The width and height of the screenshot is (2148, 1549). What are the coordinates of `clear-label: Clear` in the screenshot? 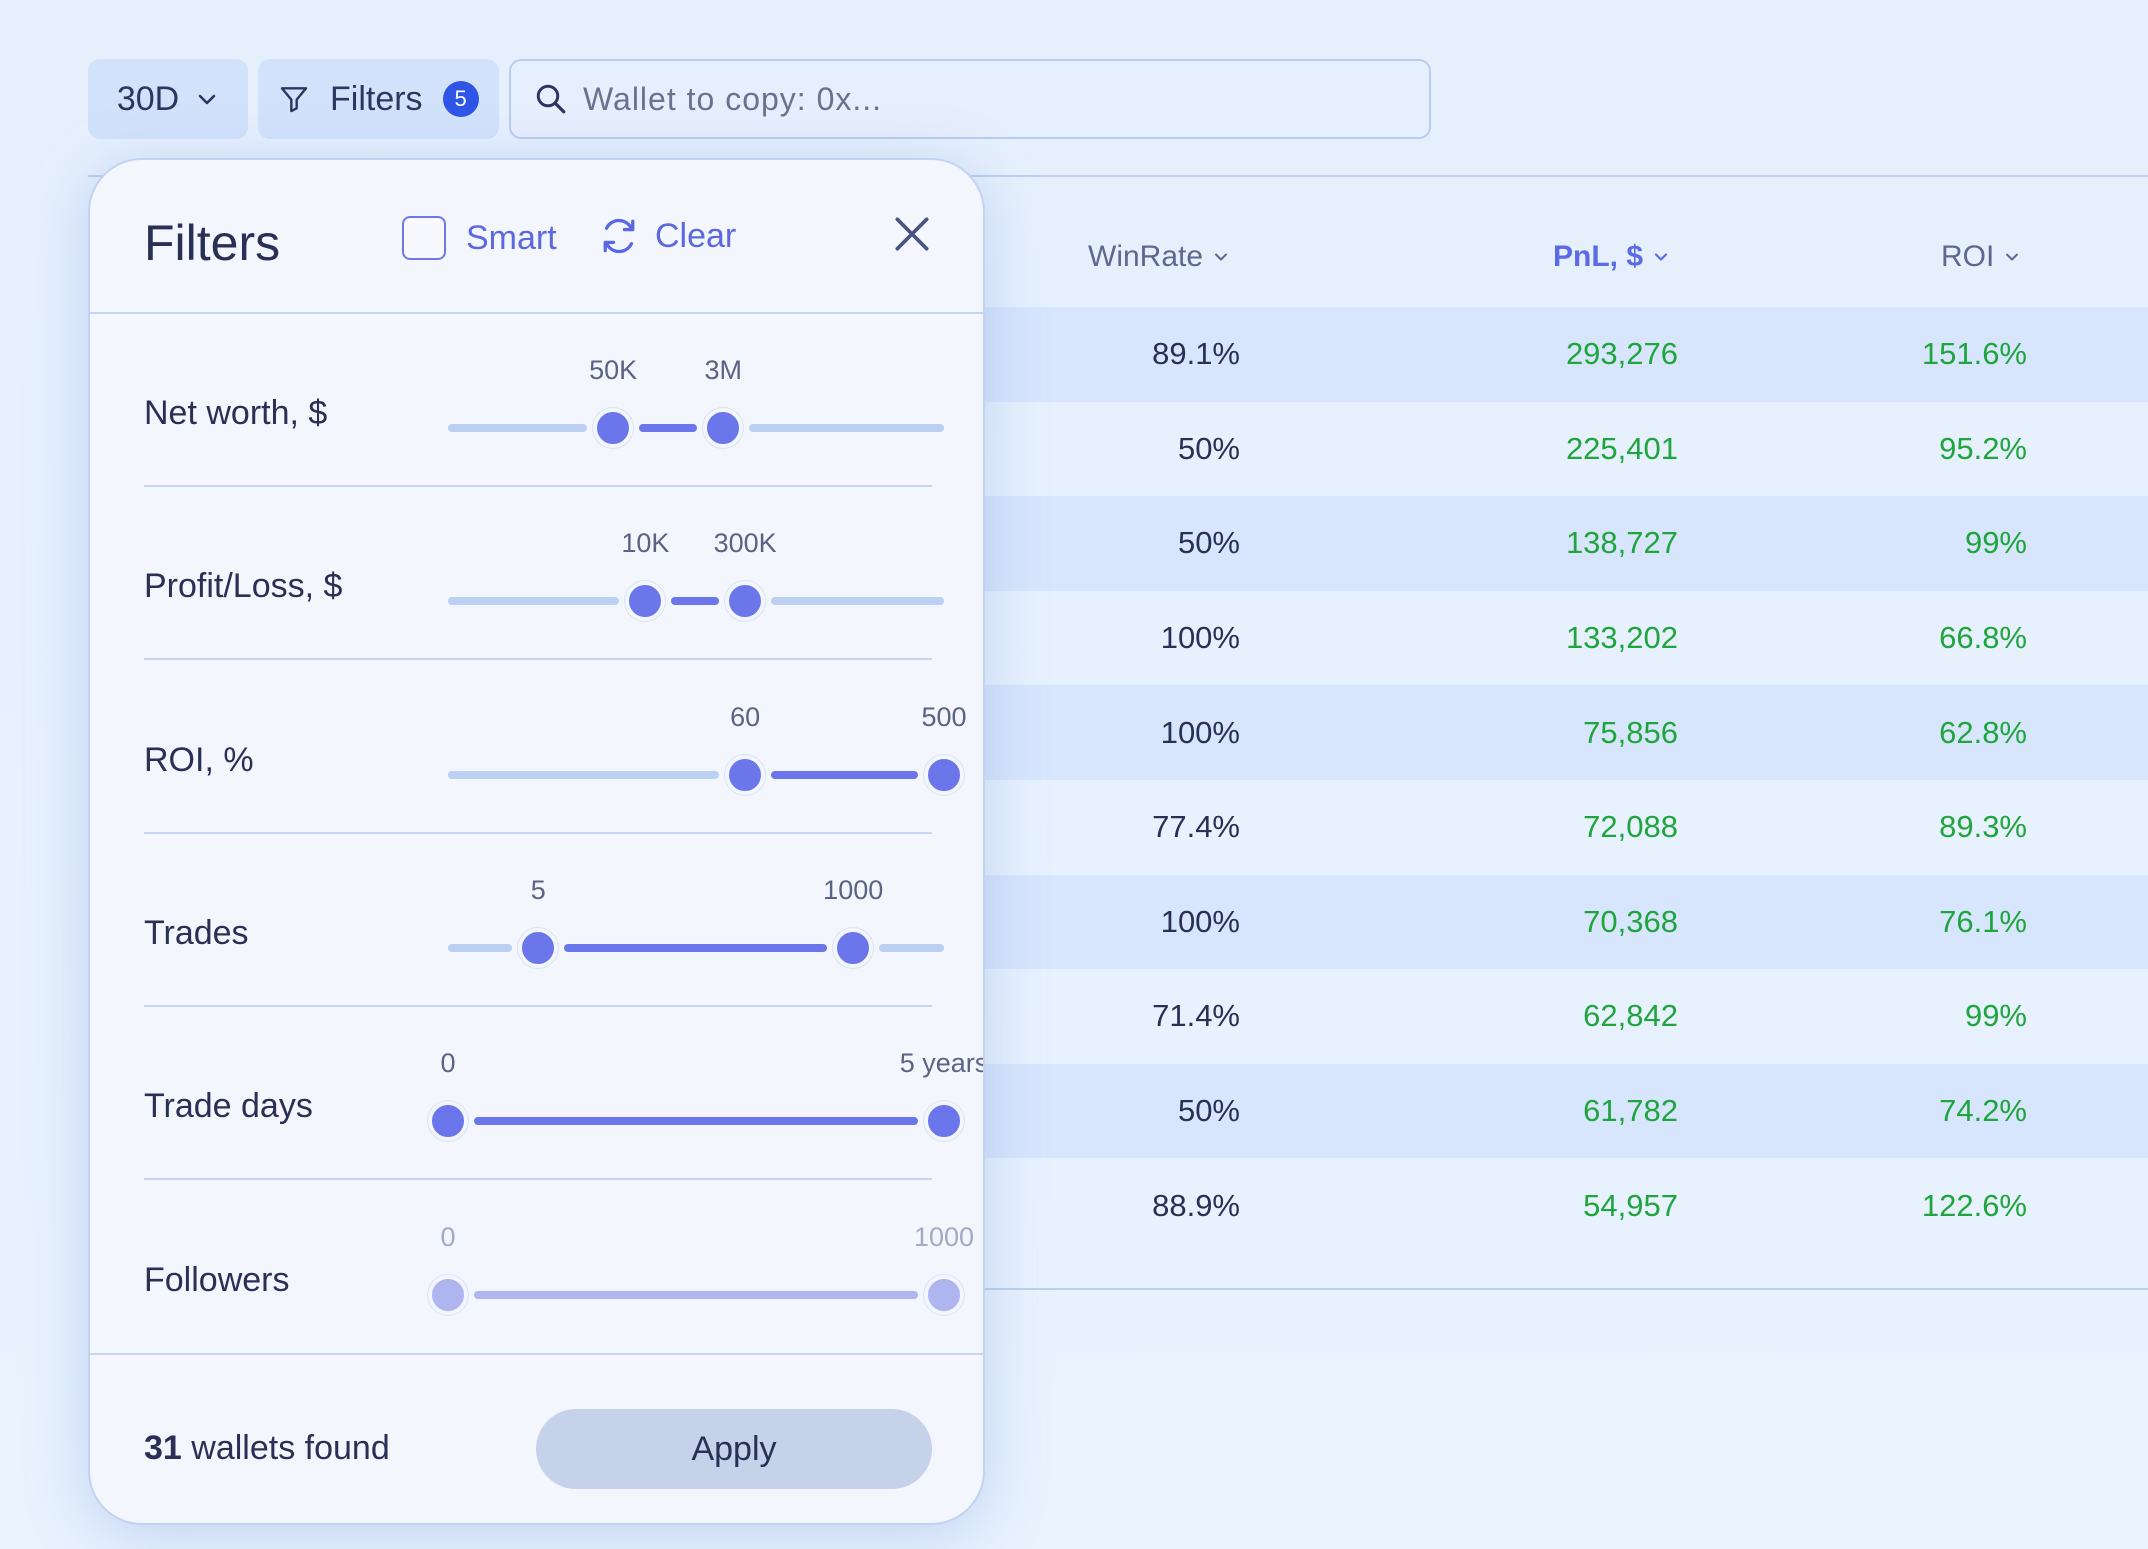 It's located at (696, 235).